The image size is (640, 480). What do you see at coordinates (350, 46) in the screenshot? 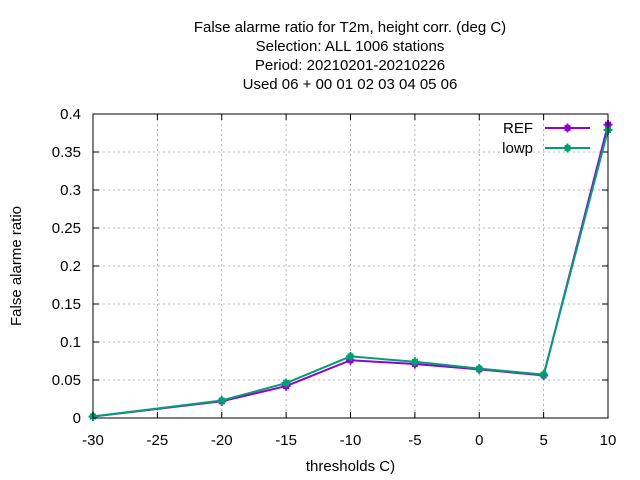
I see `title-line-2: Selection: ALL 1006 stations` at bounding box center [350, 46].